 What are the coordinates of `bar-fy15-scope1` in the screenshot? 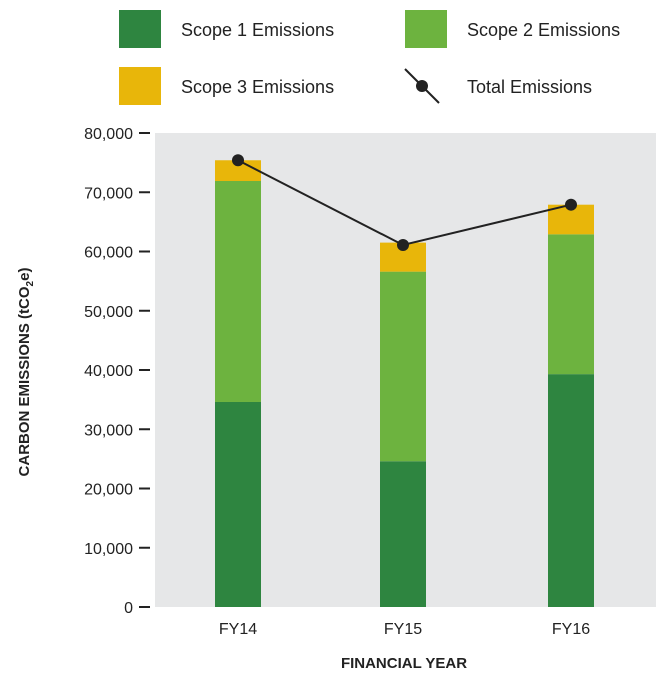 It's located at (403, 534).